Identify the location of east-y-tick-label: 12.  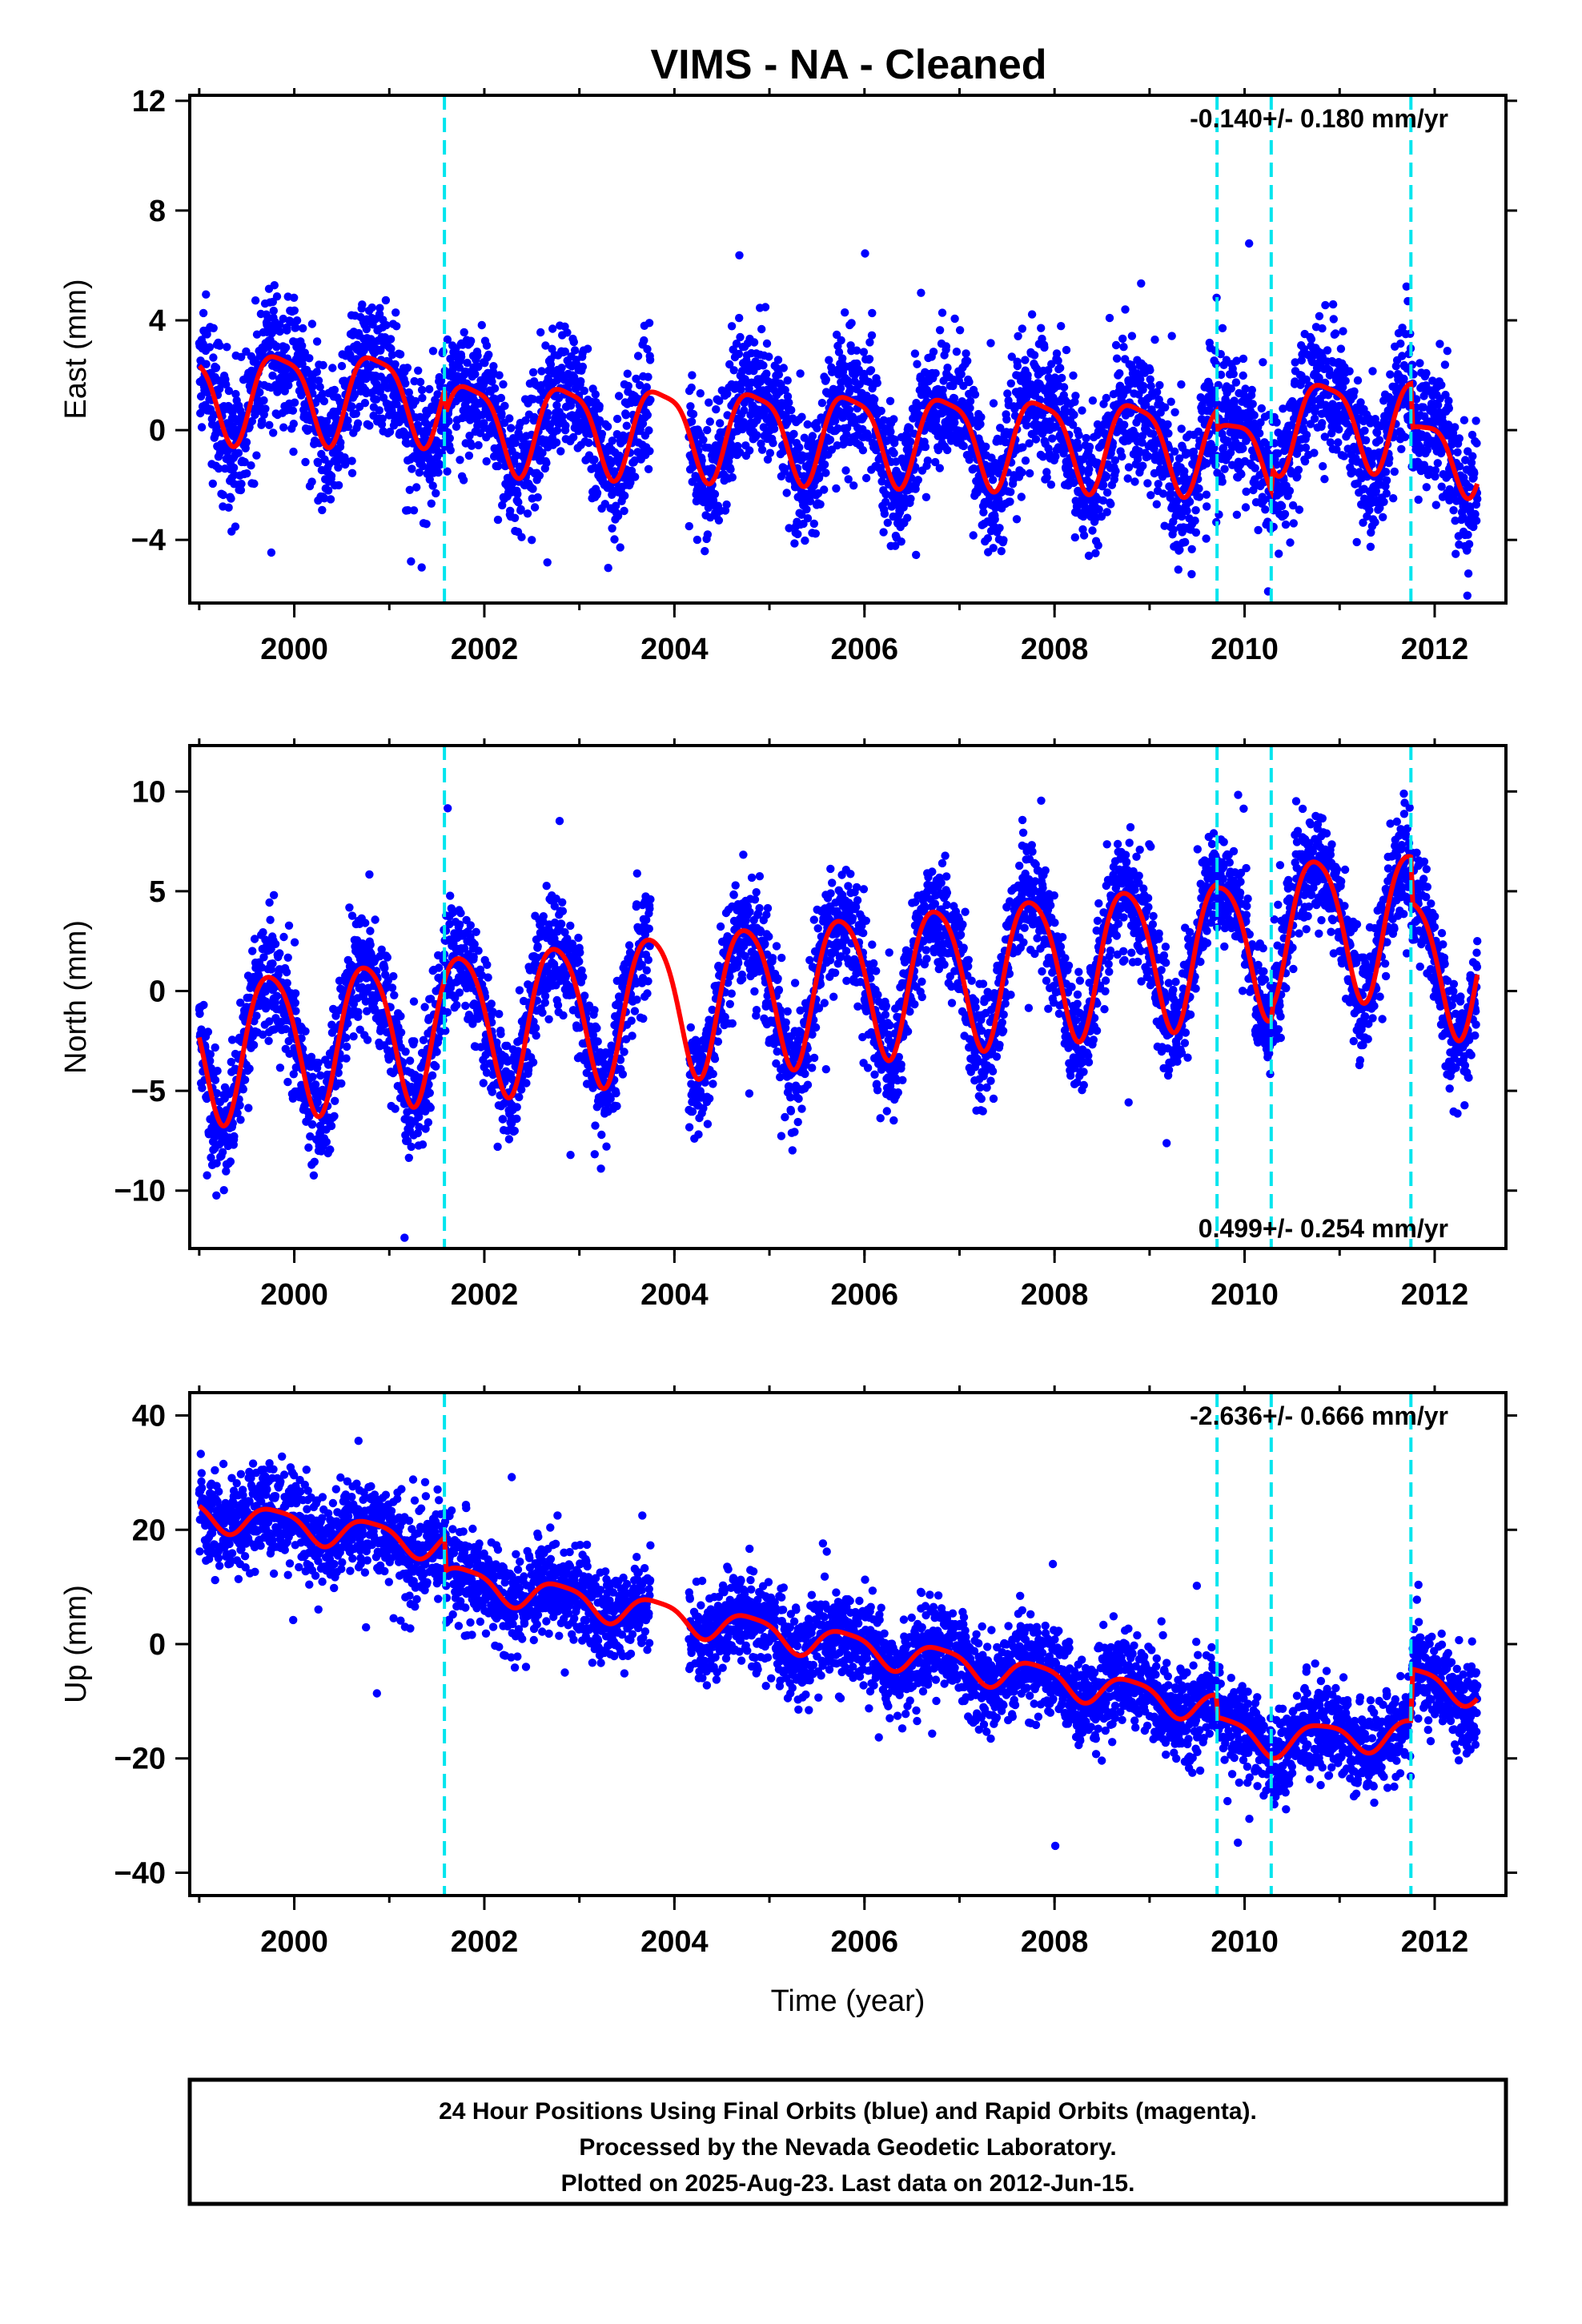
(149, 102).